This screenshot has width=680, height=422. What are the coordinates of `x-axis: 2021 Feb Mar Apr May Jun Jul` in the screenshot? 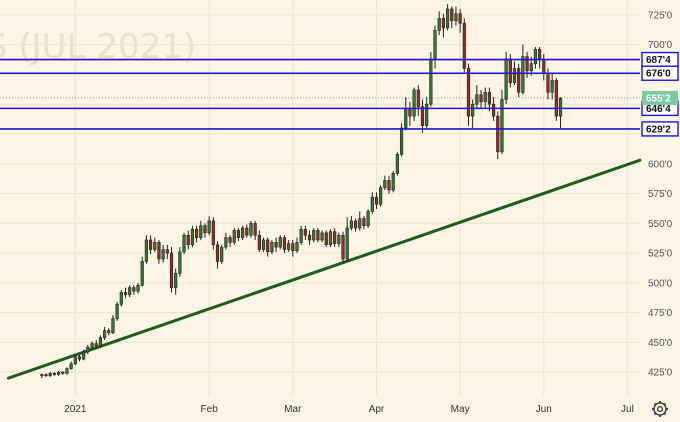 It's located at (349, 409).